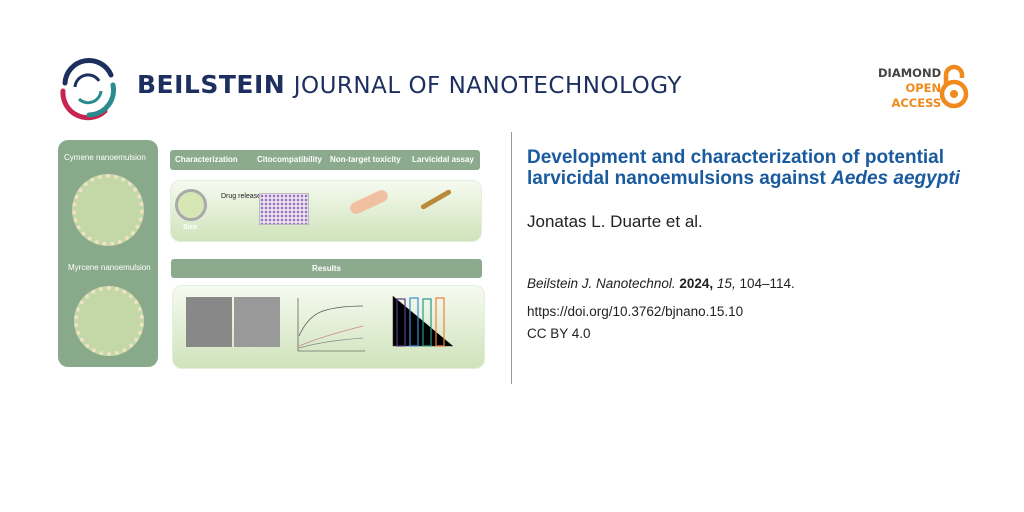 This screenshot has width=1024, height=512. I want to click on results-panel, so click(328, 327).